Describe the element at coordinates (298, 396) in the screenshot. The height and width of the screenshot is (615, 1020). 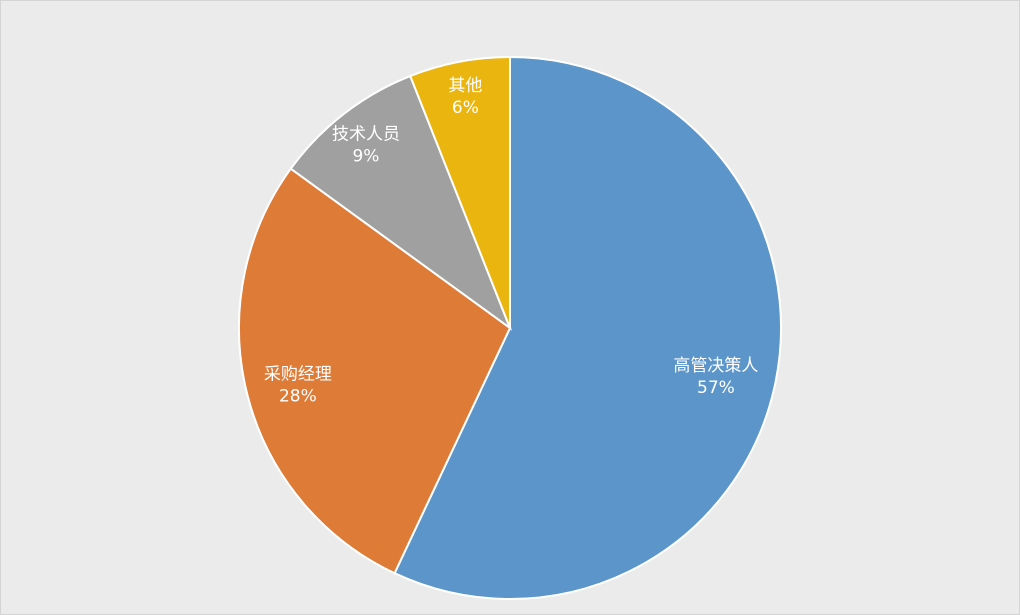
I see `slice-percent-label: 28%` at that location.